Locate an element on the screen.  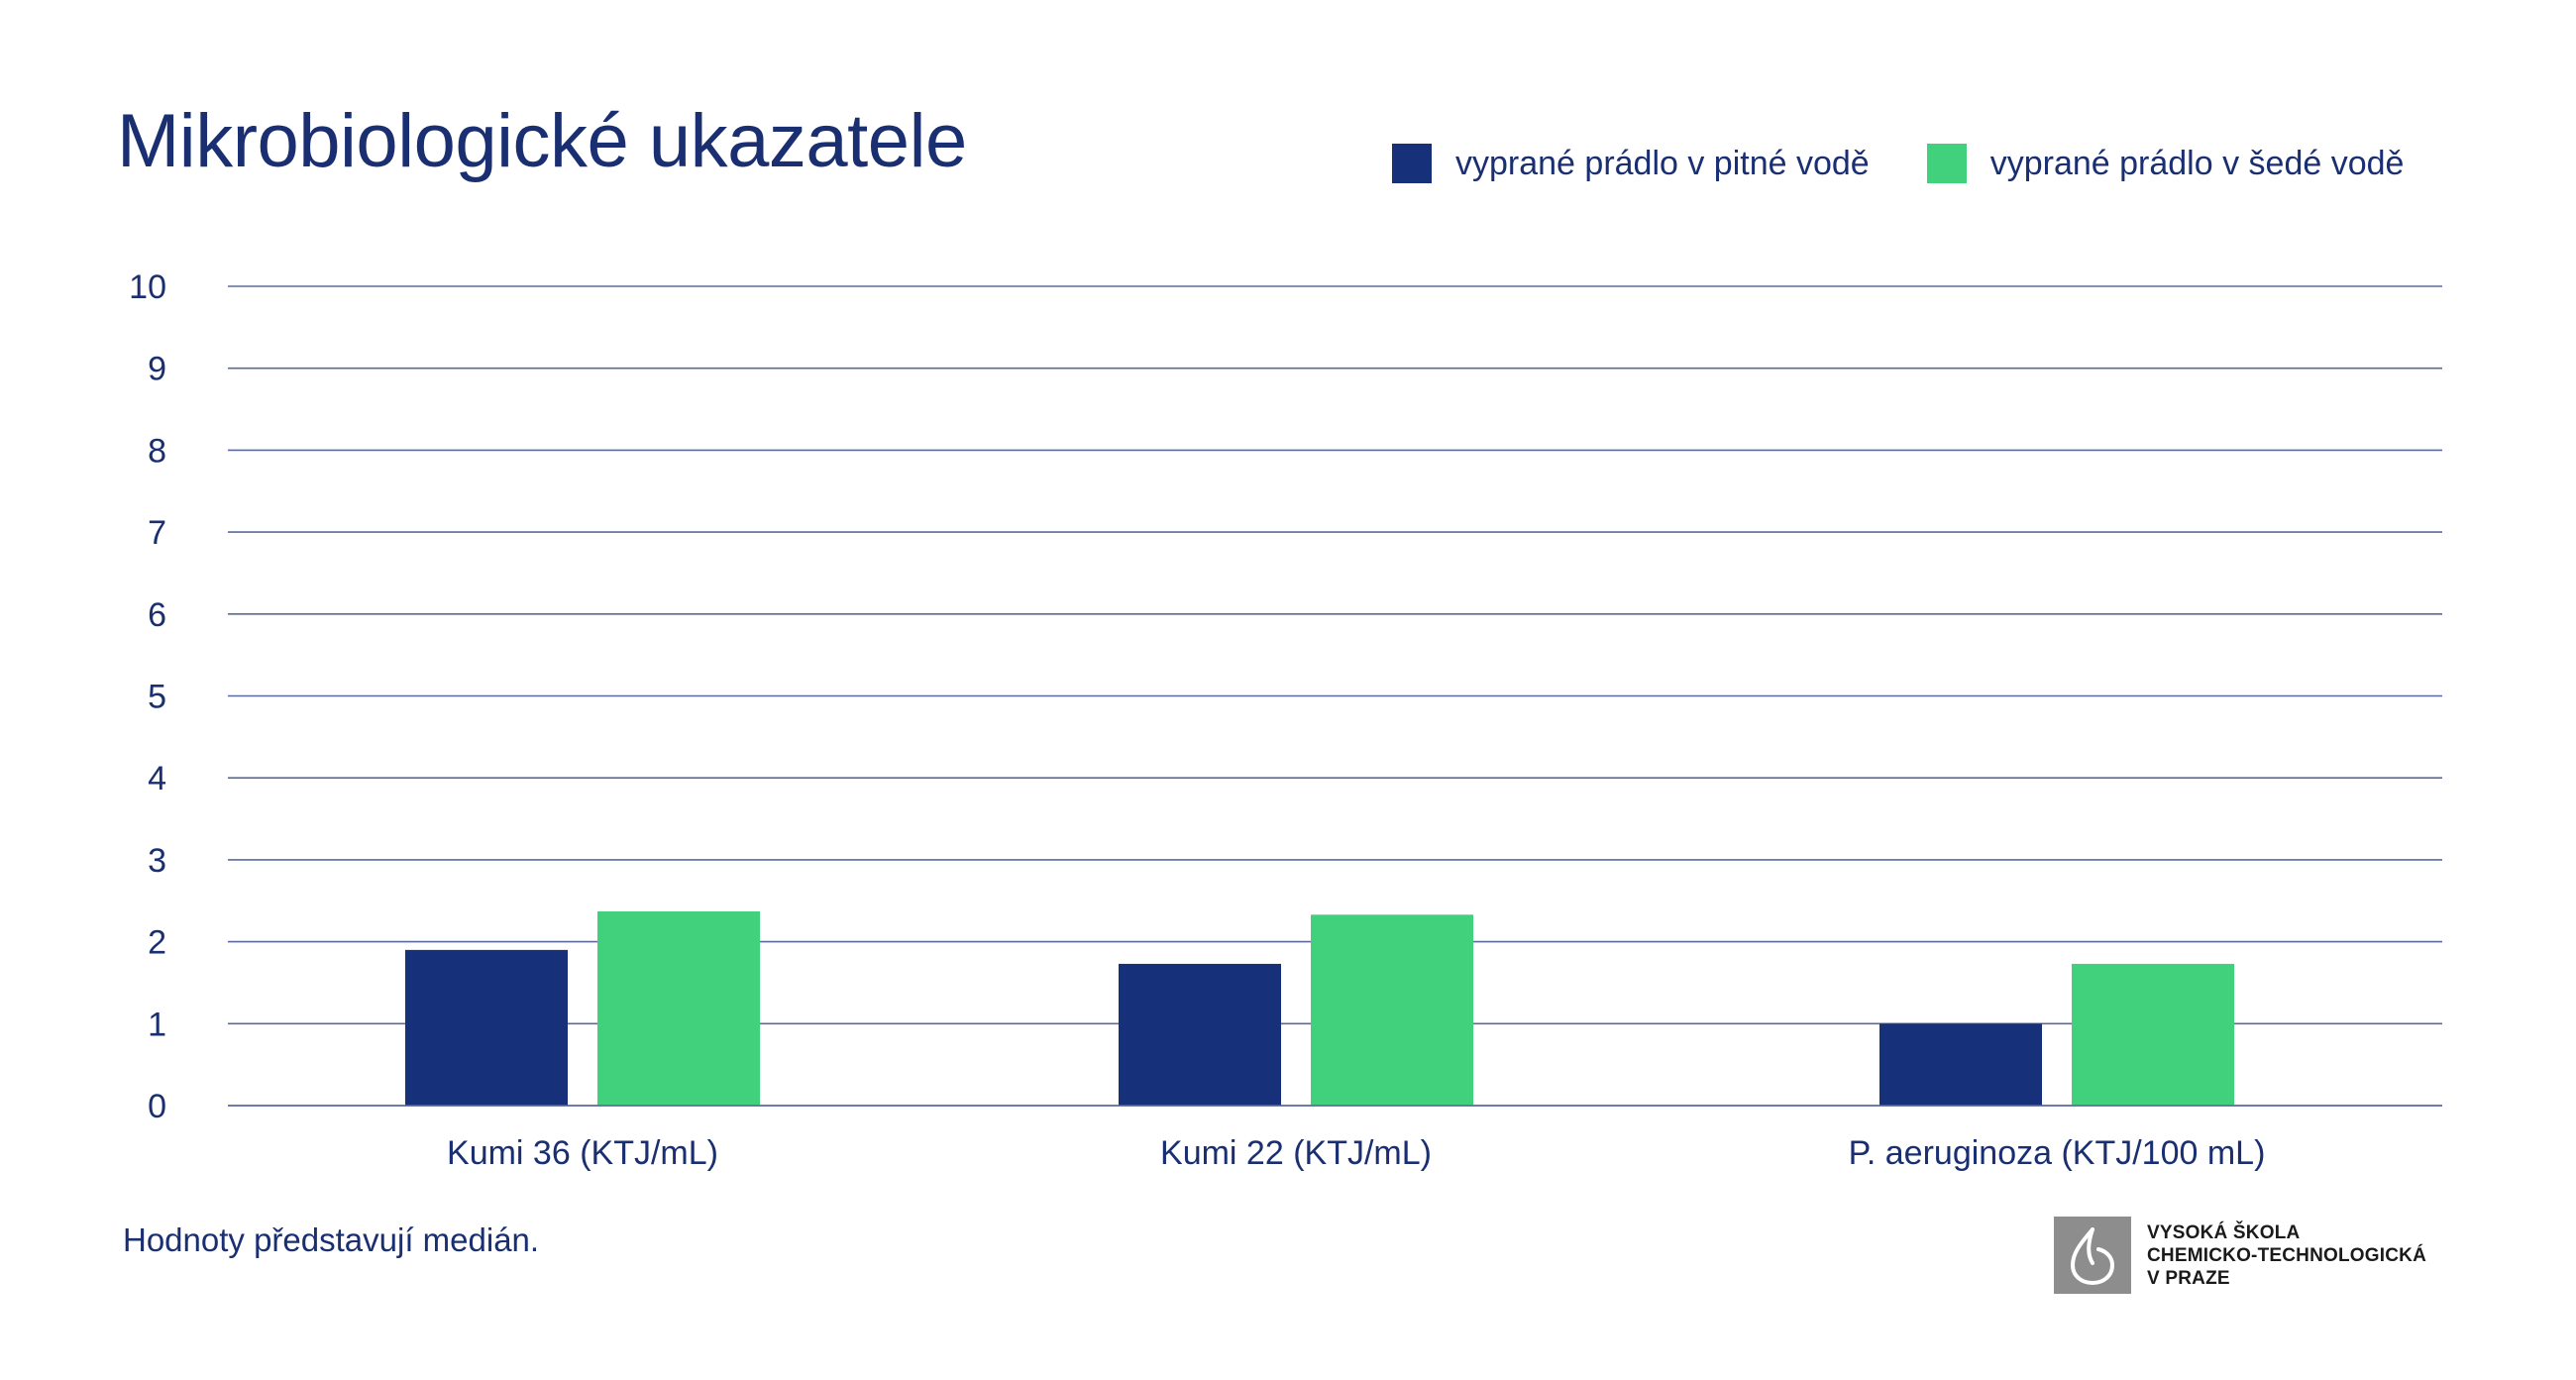
x-category-label-1: Kumi 22 (KTJ/mL) is located at coordinates (1296, 1153).